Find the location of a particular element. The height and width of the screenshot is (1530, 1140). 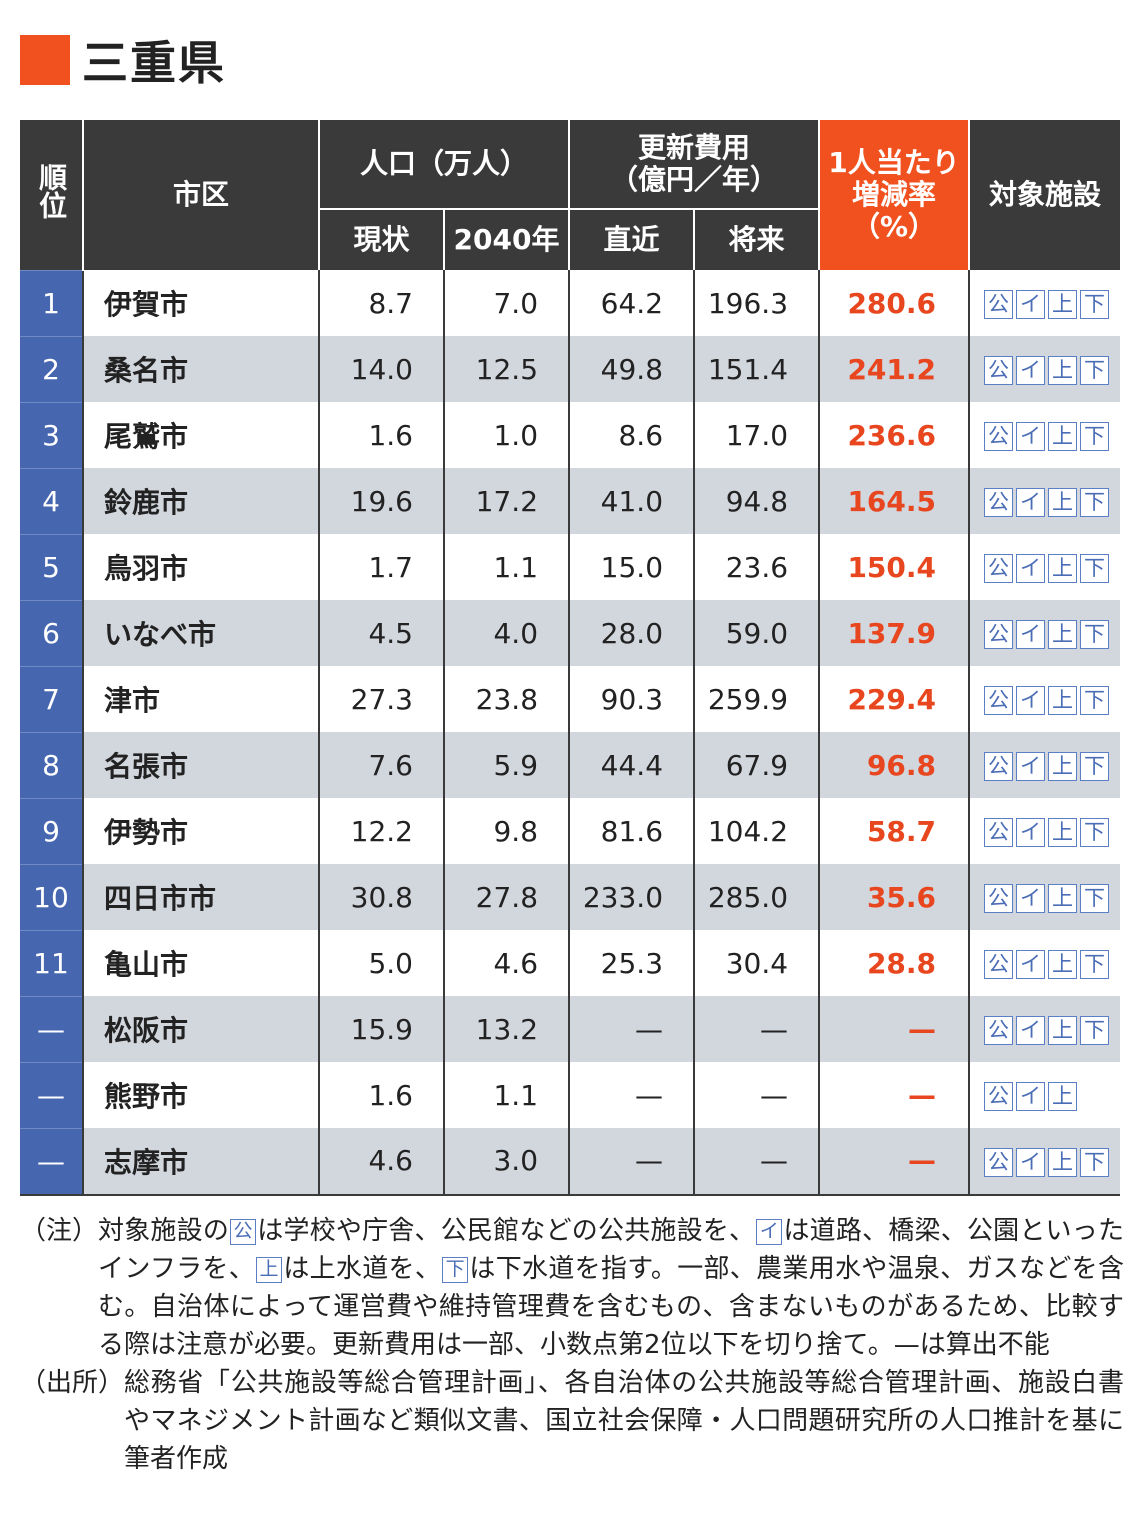

city-cell: 名張市 is located at coordinates (200, 765).